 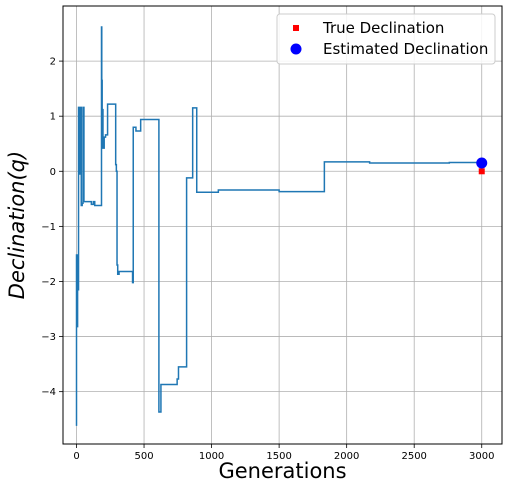 What do you see at coordinates (48, 227) in the screenshot?
I see `y-tick-label: −1` at bounding box center [48, 227].